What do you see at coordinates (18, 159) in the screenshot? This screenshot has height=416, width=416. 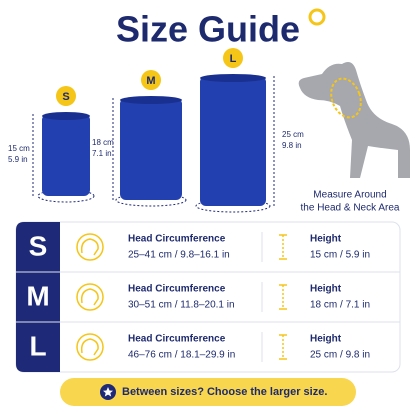 I see `height-in: 5.9 in` at bounding box center [18, 159].